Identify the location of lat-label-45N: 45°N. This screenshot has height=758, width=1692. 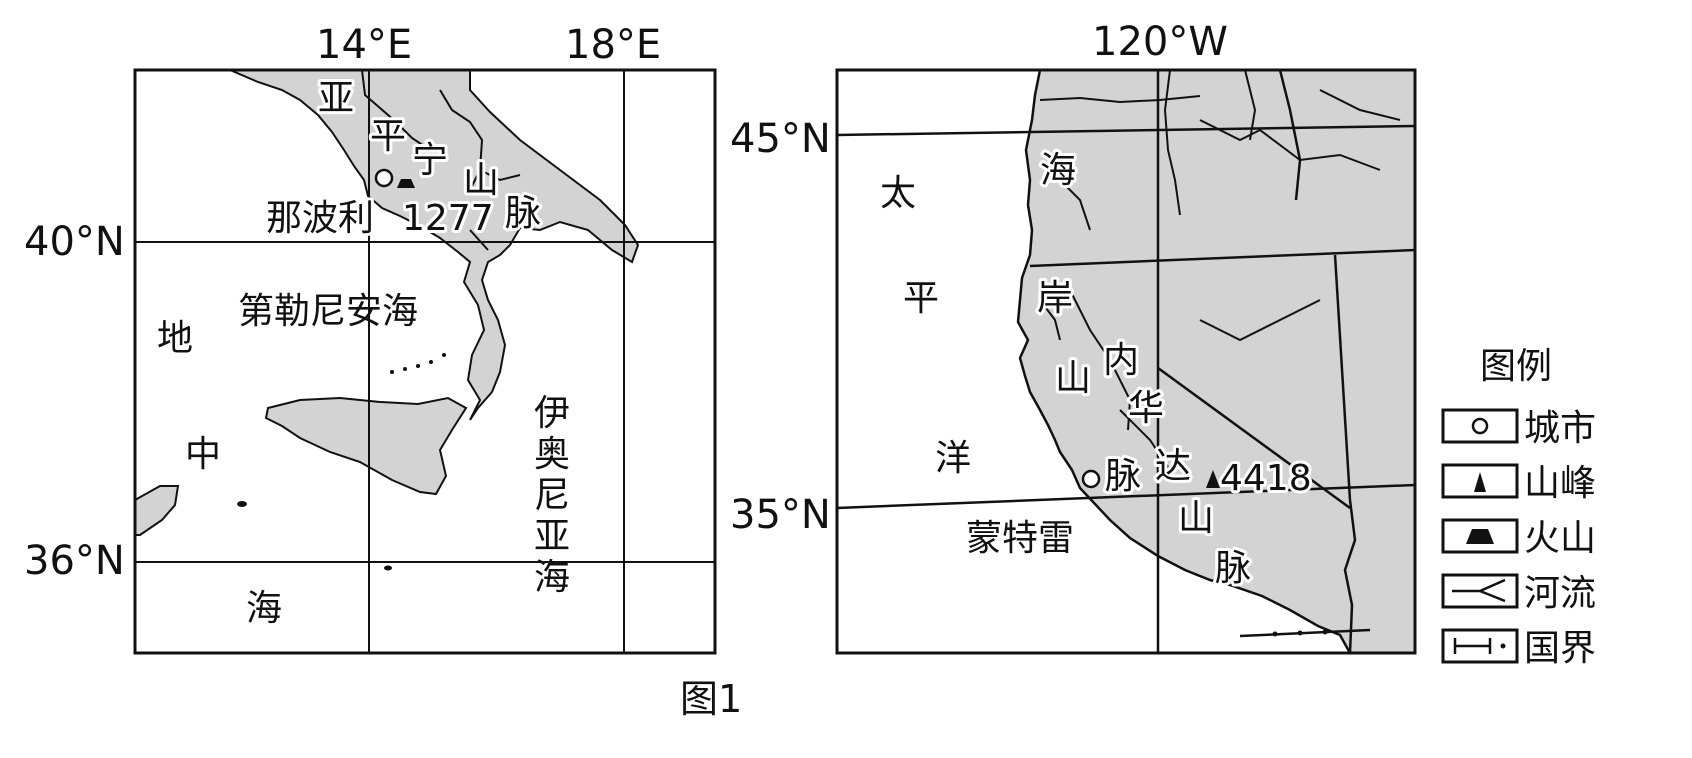
(780, 139).